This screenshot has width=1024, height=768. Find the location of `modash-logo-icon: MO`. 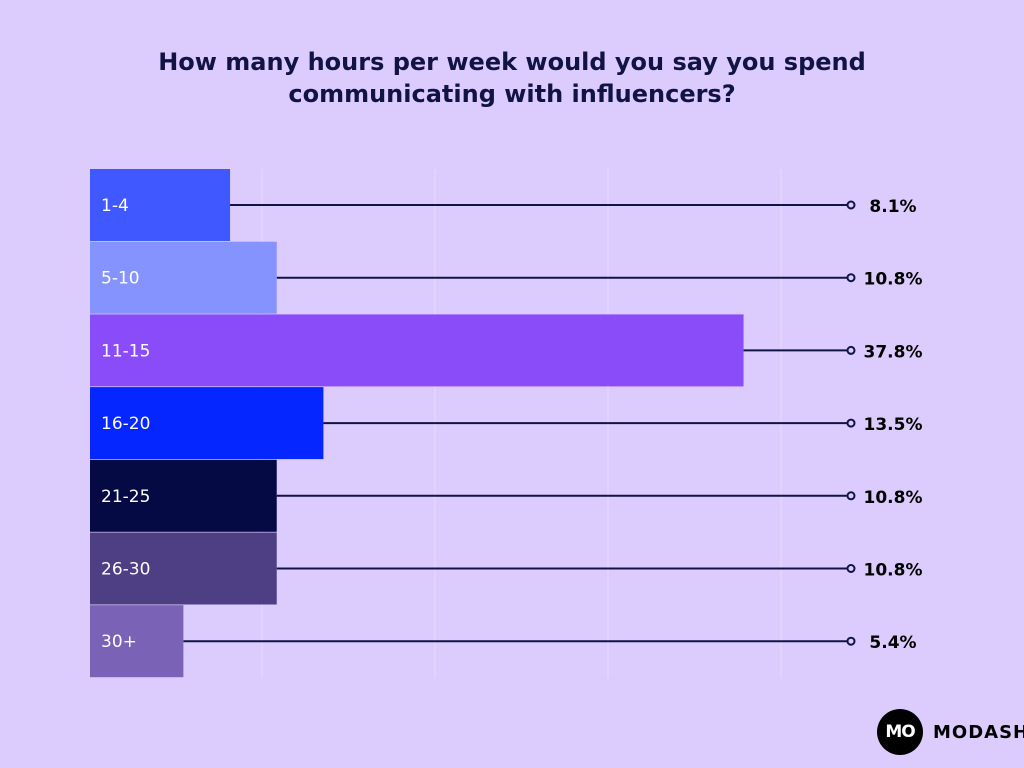

modash-logo-icon: MO is located at coordinates (900, 732).